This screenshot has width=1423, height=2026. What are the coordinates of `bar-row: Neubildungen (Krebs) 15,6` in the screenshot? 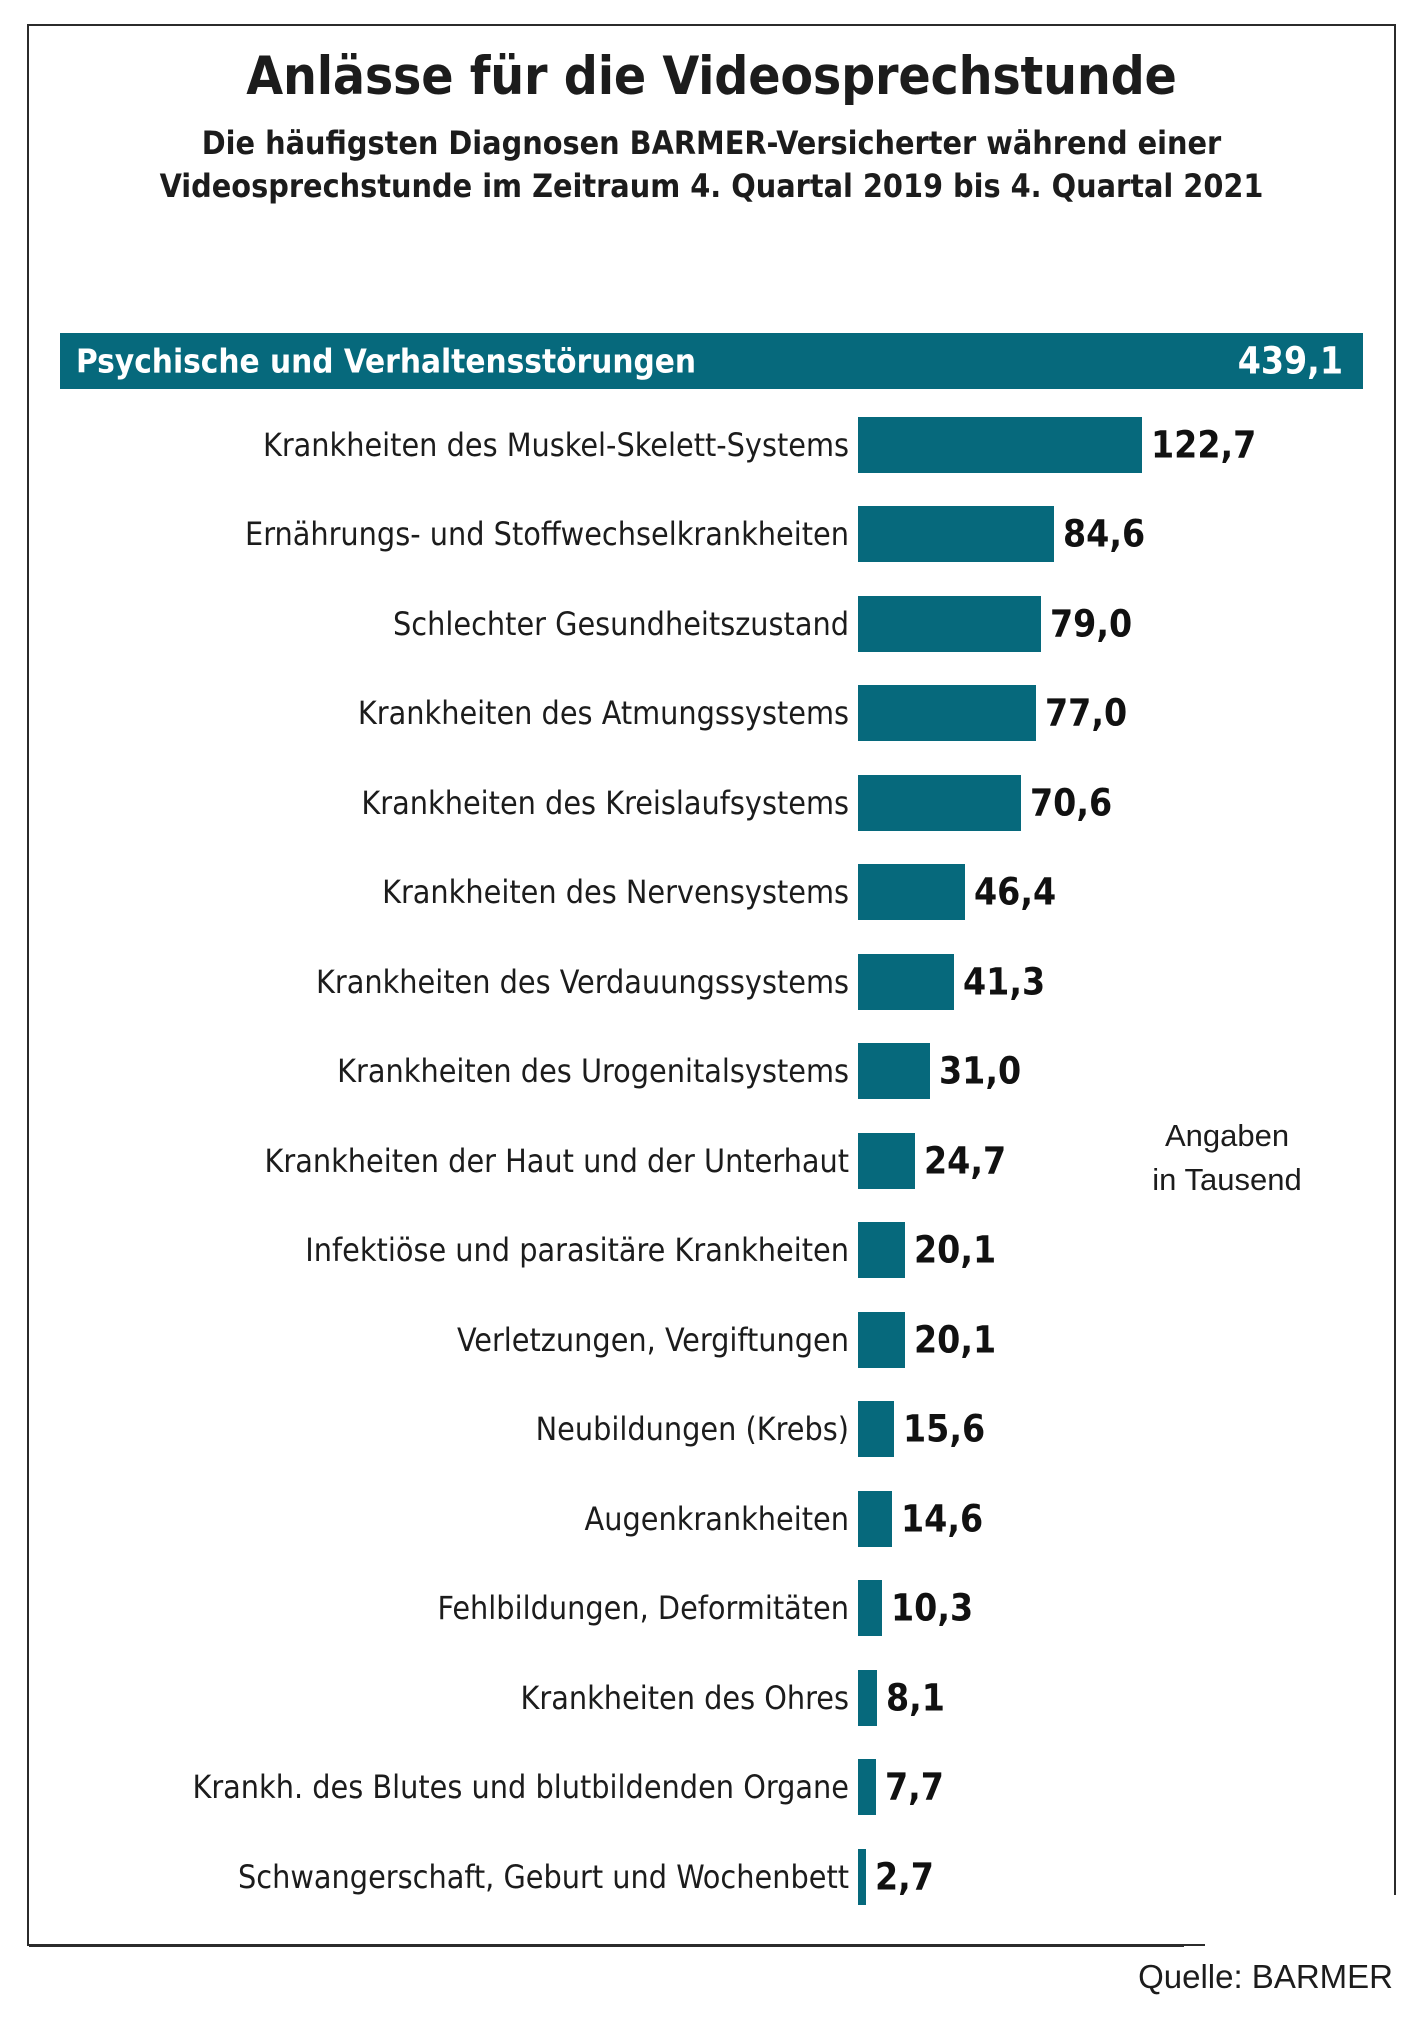 It's located at (711, 1430).